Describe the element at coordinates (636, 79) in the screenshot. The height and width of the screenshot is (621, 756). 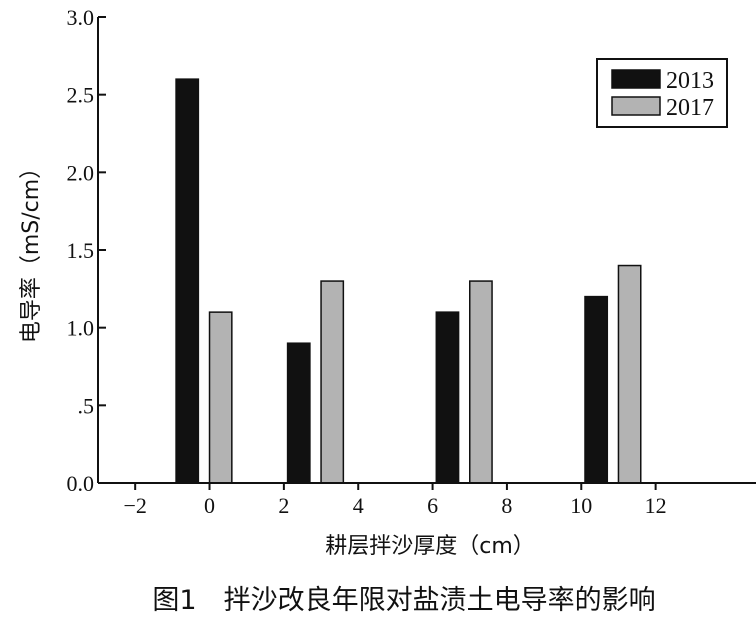
I see `legend-swatch-2013` at that location.